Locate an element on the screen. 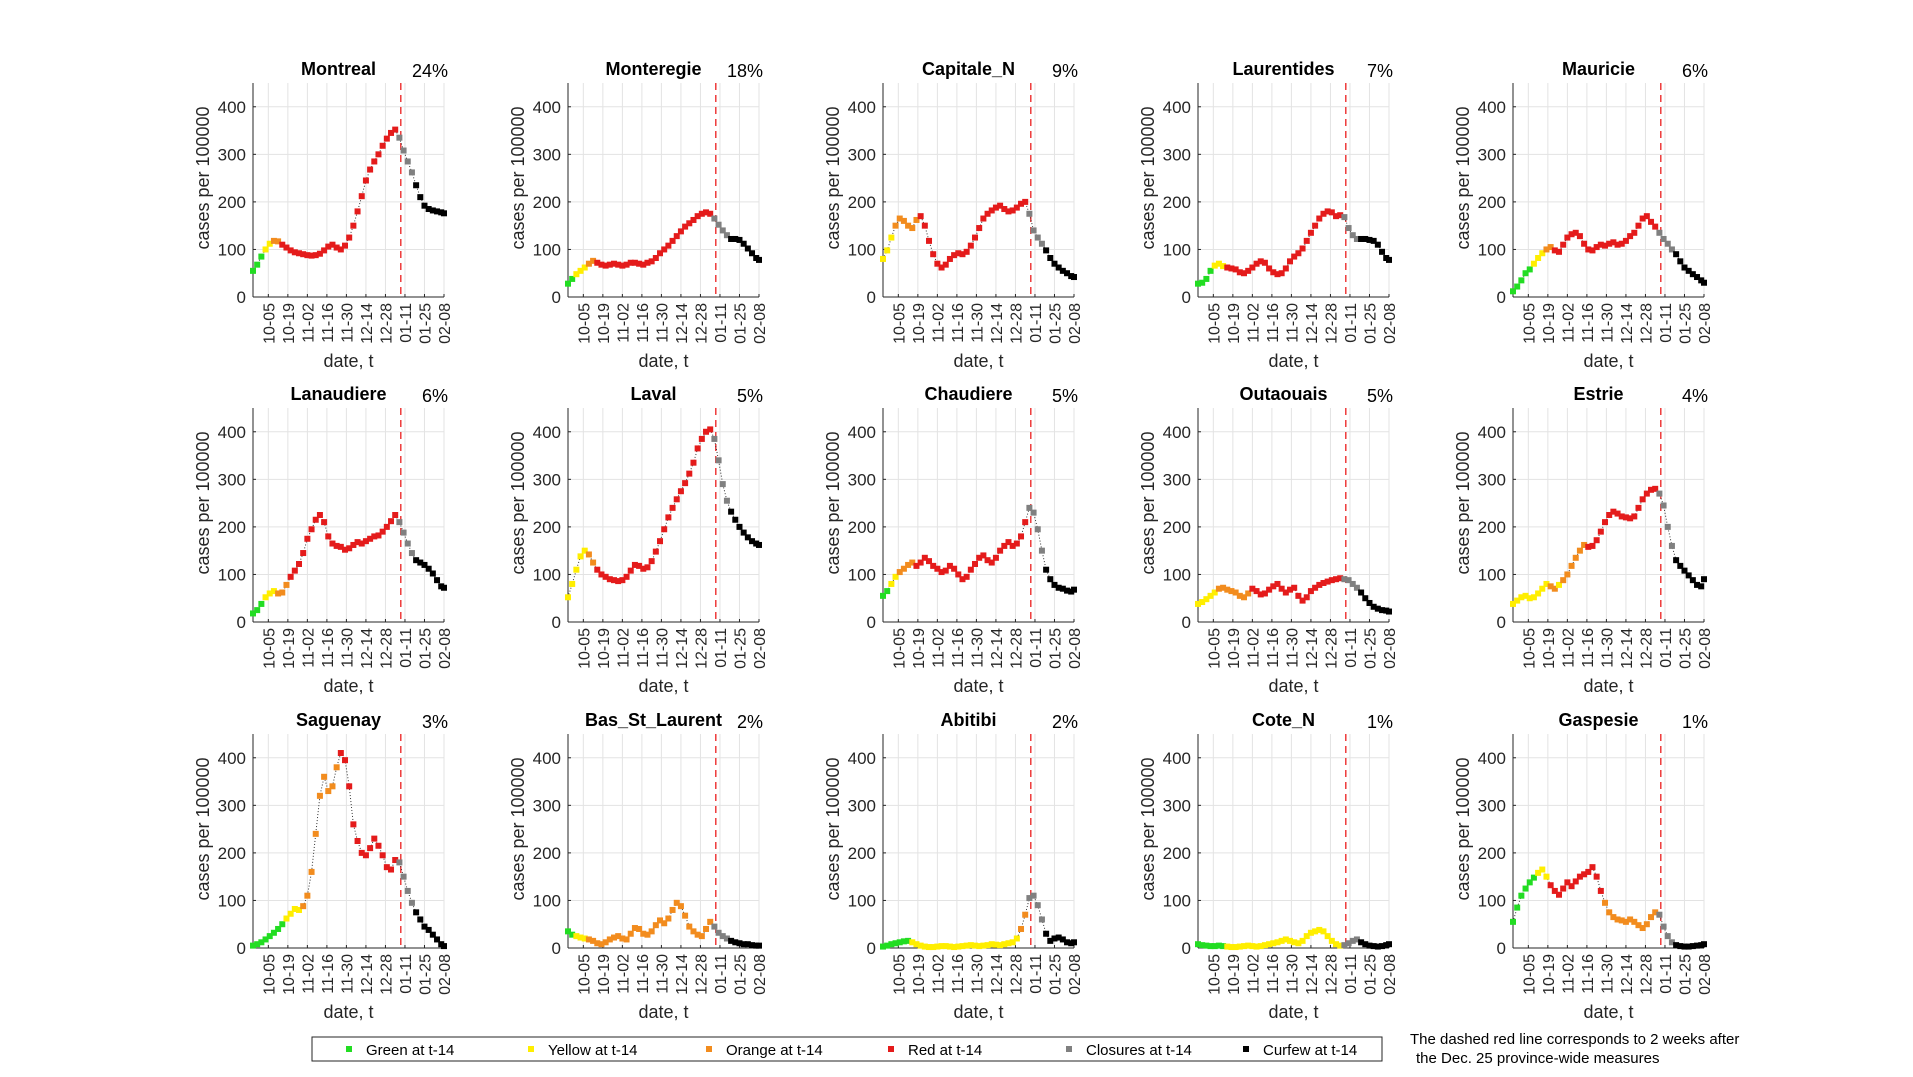 Image resolution: width=1913 pixels, height=1077 pixels. panel-title: Cote_N is located at coordinates (1283, 720).